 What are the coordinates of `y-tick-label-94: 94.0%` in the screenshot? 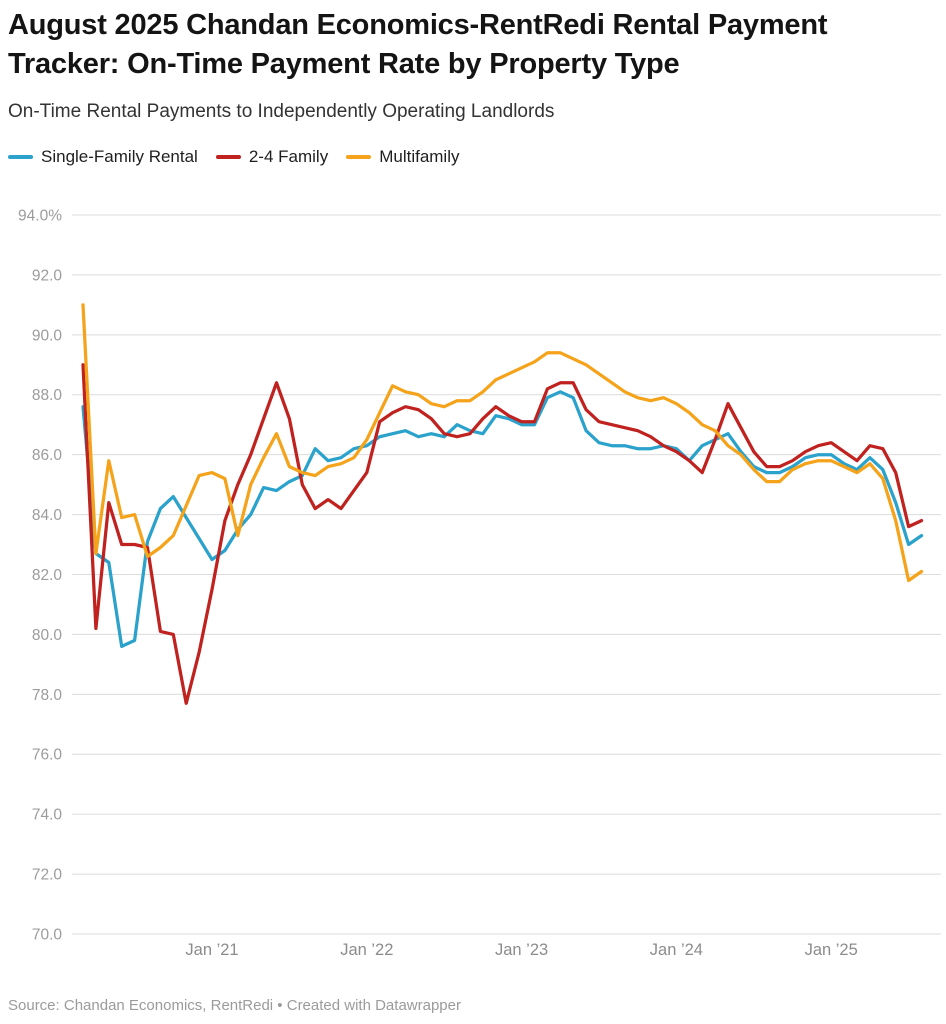 It's located at (40, 216).